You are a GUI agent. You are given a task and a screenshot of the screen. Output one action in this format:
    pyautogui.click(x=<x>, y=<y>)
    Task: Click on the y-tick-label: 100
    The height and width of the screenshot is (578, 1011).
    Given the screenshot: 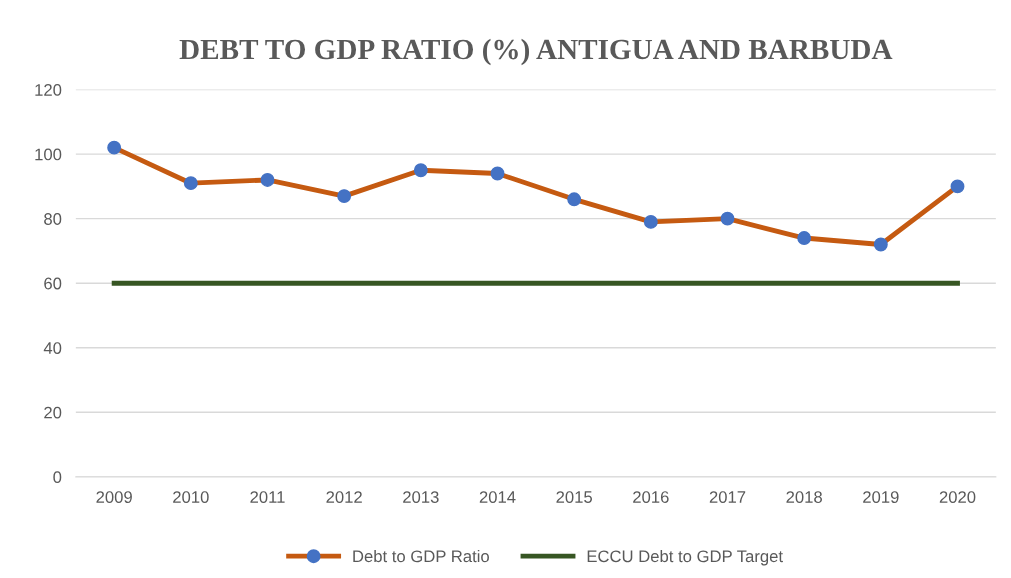 What is the action you would take?
    pyautogui.click(x=48, y=154)
    